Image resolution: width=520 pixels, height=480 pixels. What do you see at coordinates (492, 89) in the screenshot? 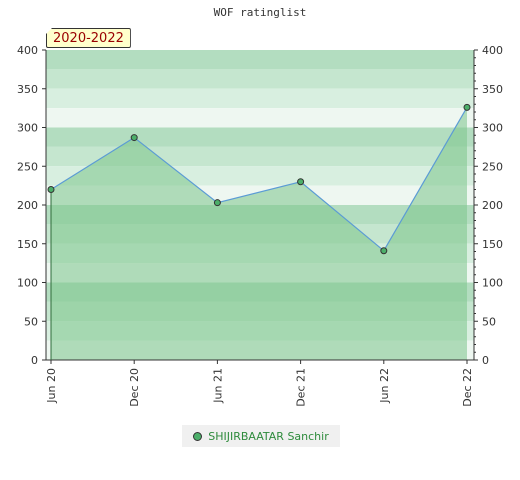
I see `y-tick-label-right: 350` at bounding box center [492, 89].